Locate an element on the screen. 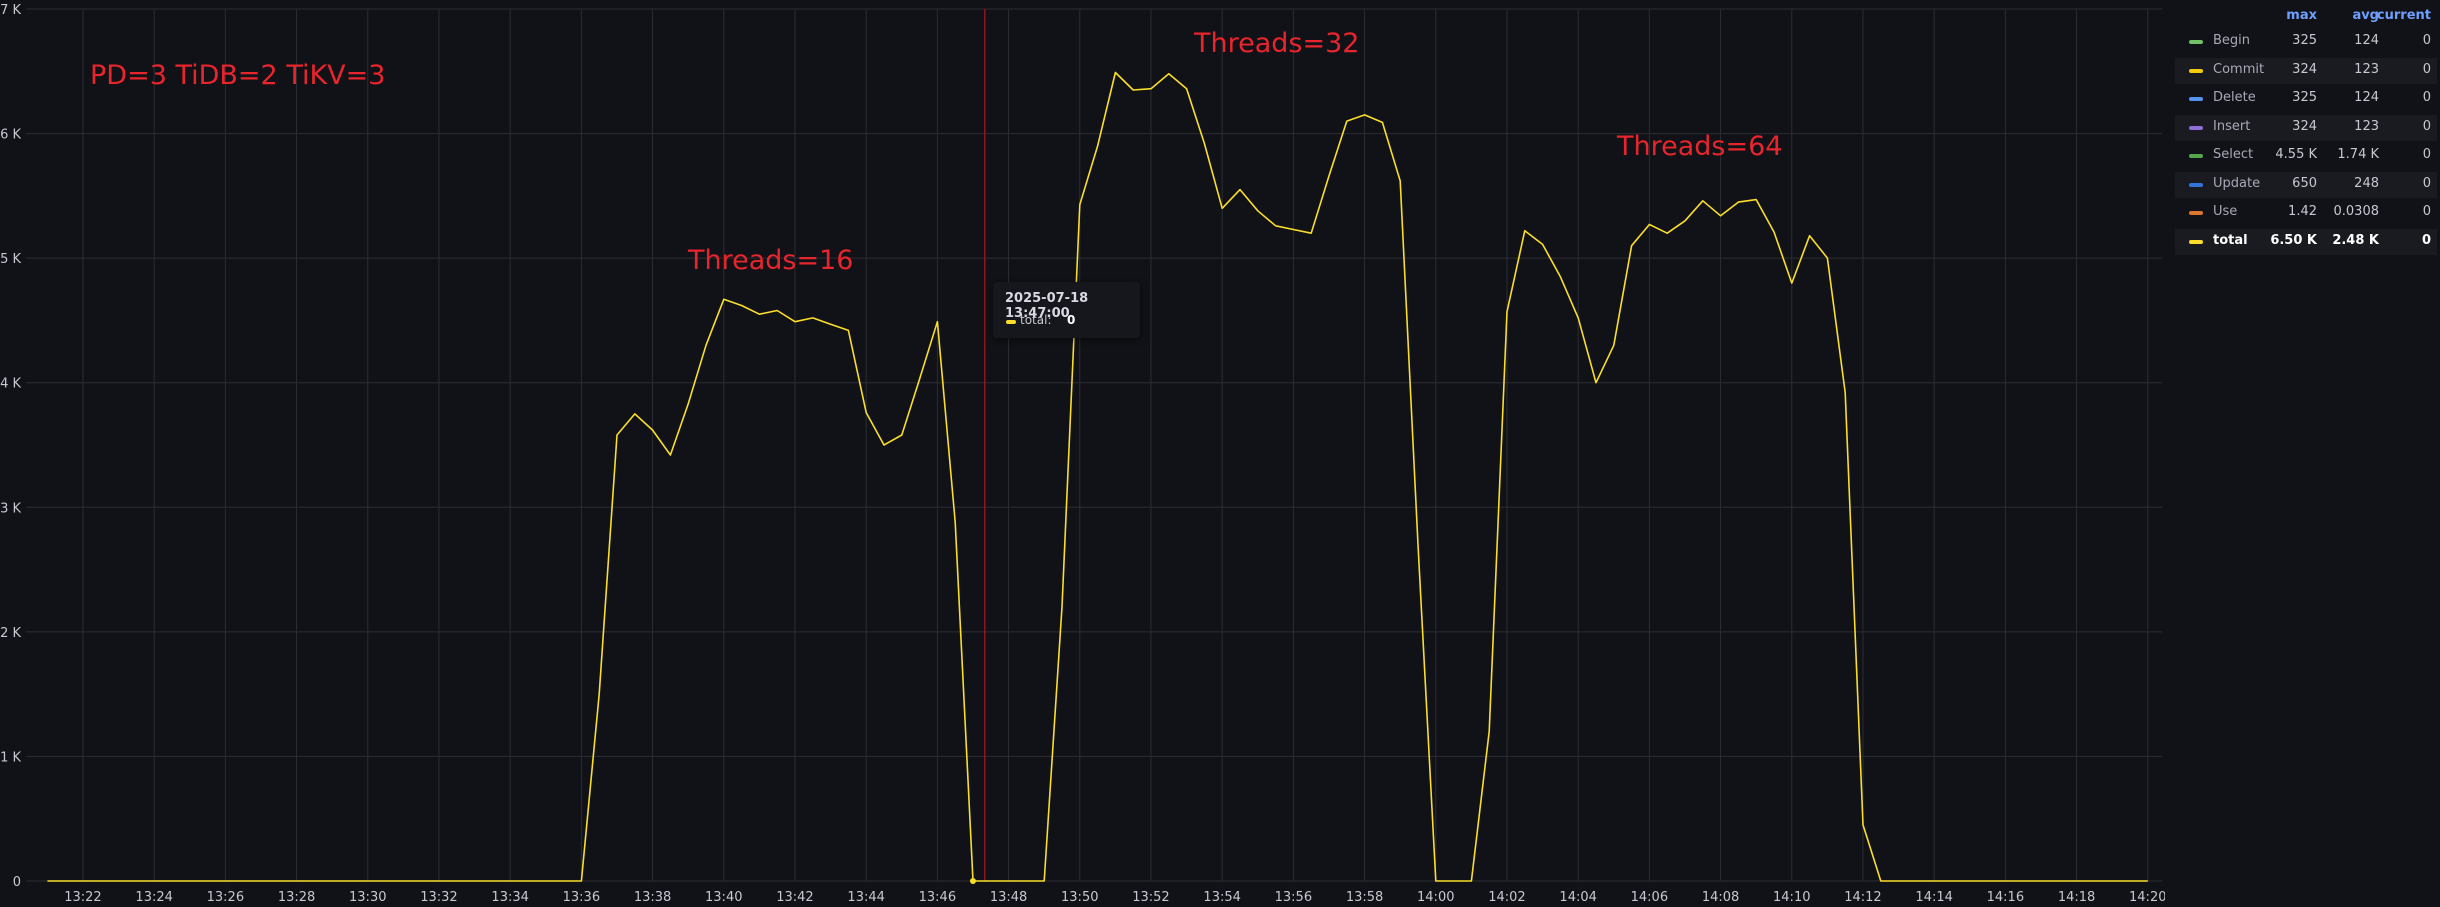 The image size is (2440, 907). x-tick-label: 14:10 is located at coordinates (1791, 897).